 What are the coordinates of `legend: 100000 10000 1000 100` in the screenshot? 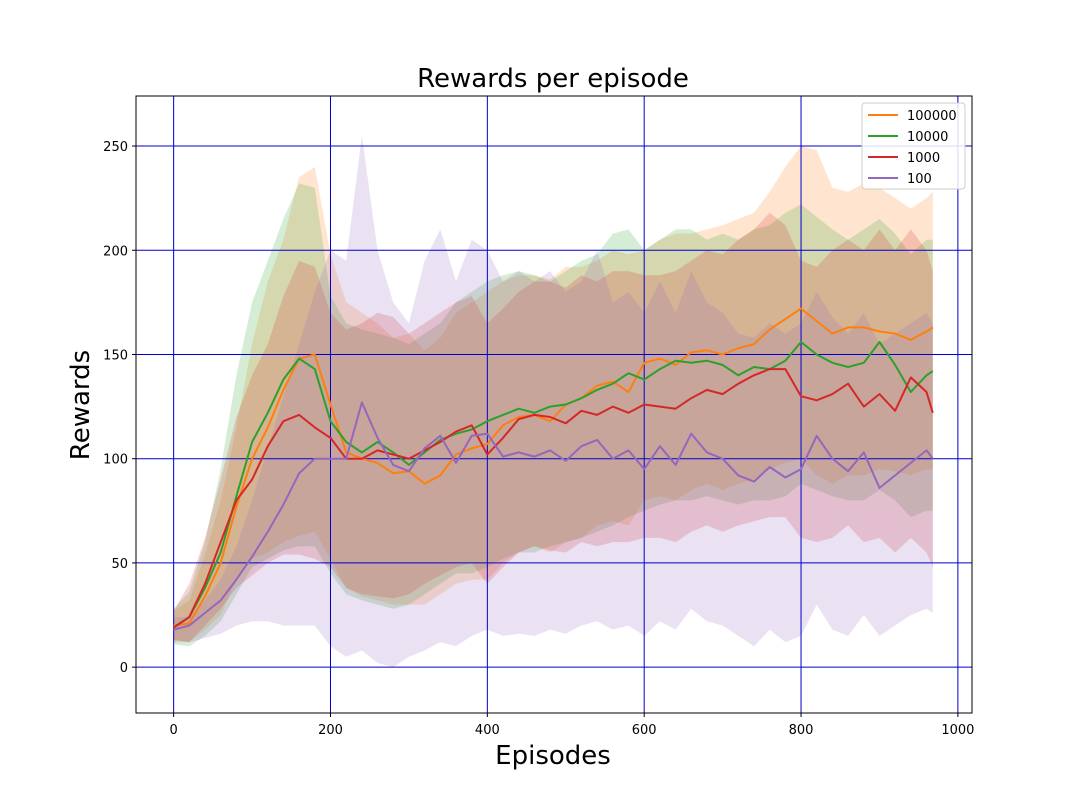 It's located at (913, 146).